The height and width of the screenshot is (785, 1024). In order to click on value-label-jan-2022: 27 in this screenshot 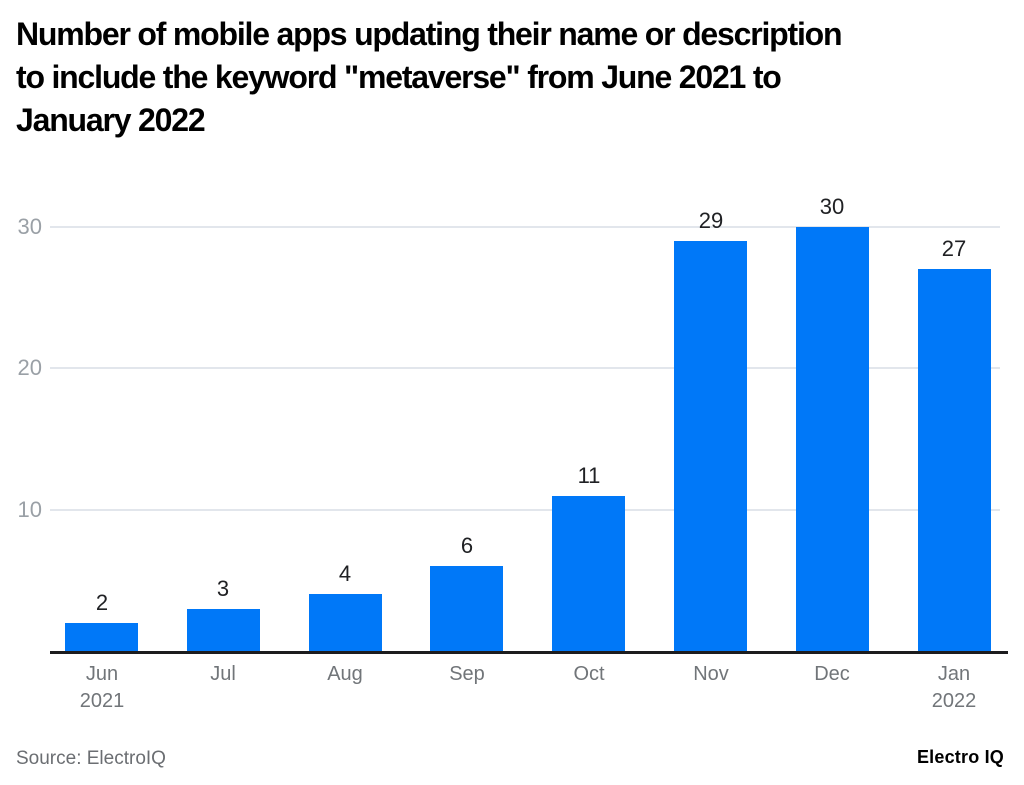, I will do `click(954, 248)`.